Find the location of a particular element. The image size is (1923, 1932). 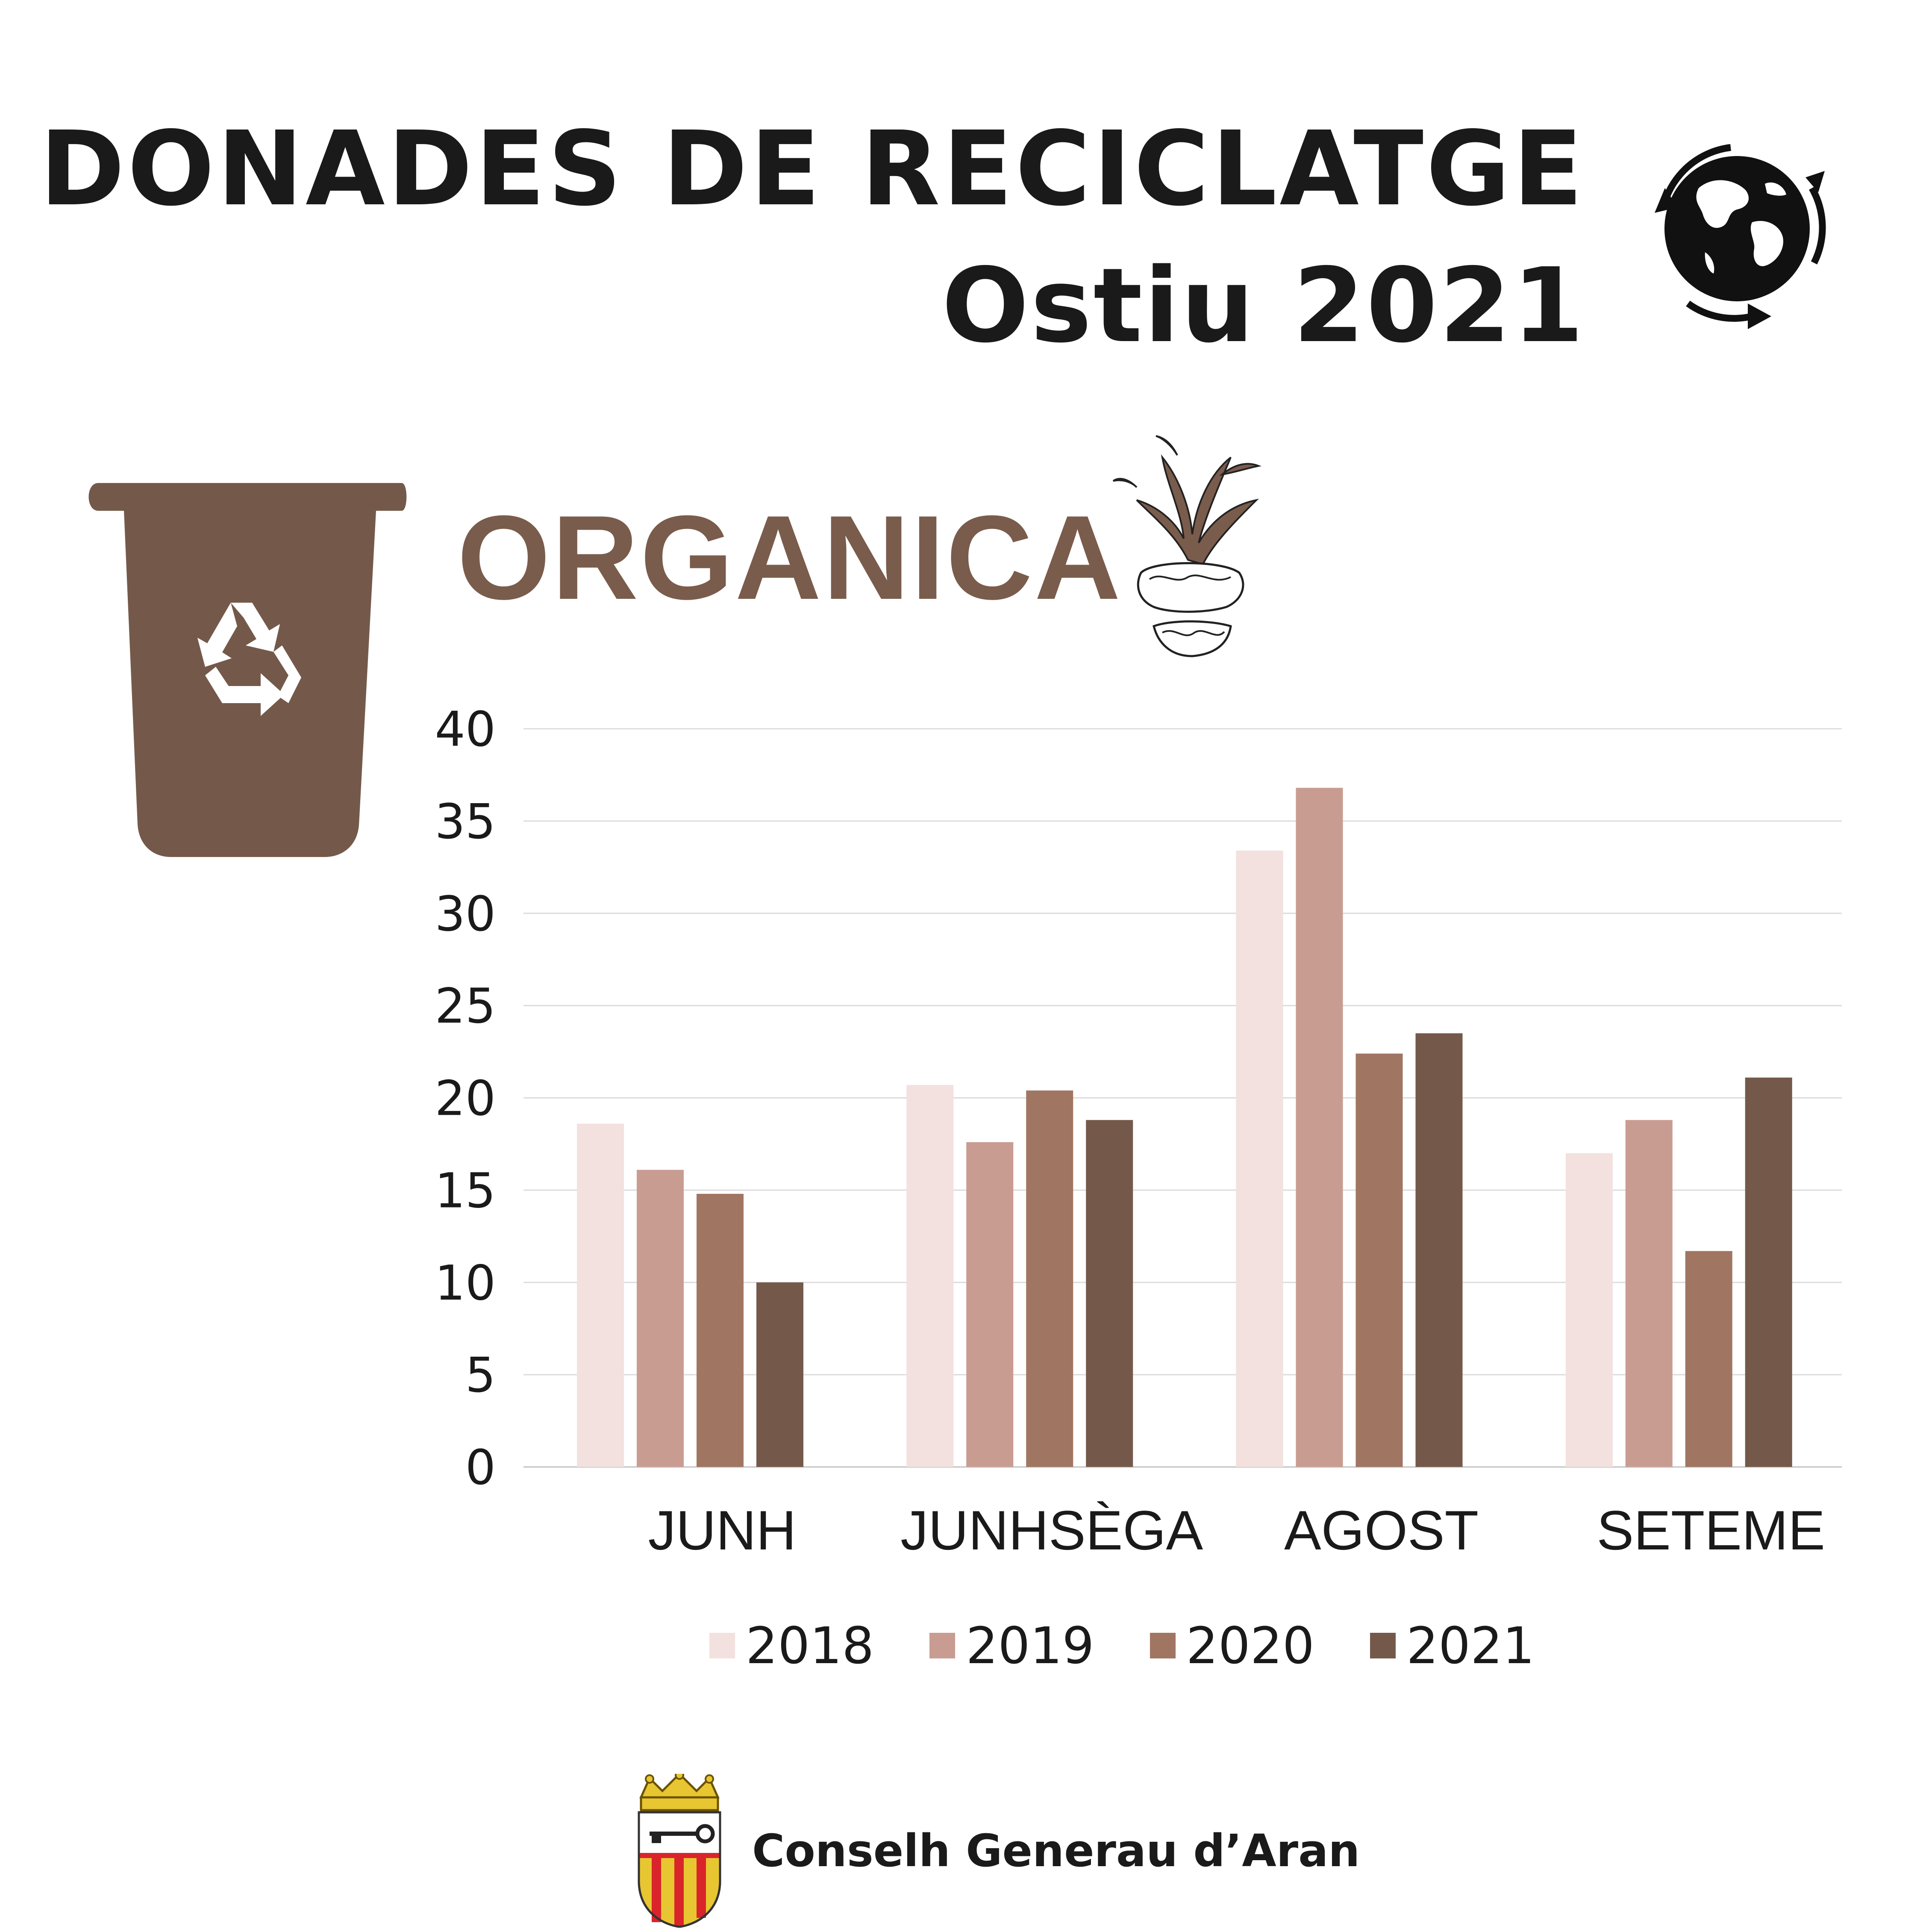

legend-label: 2021 is located at coordinates (1470, 1645).